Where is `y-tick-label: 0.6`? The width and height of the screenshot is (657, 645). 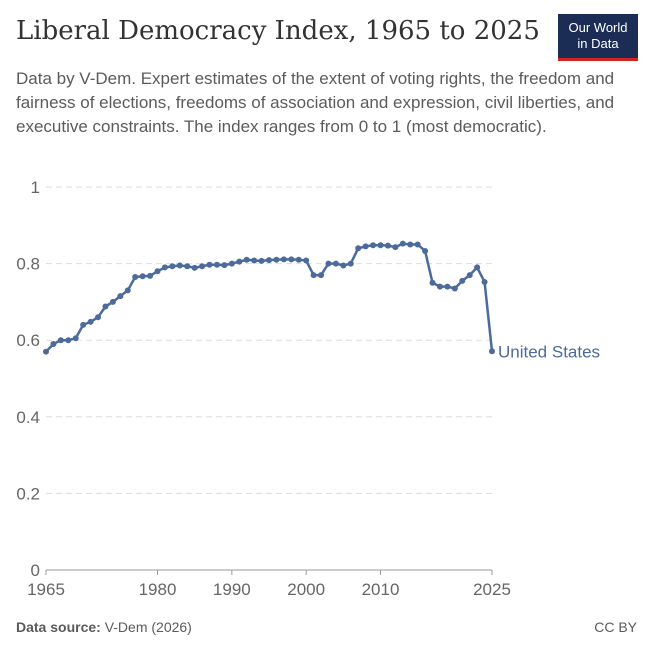 y-tick-label: 0.6 is located at coordinates (28, 340).